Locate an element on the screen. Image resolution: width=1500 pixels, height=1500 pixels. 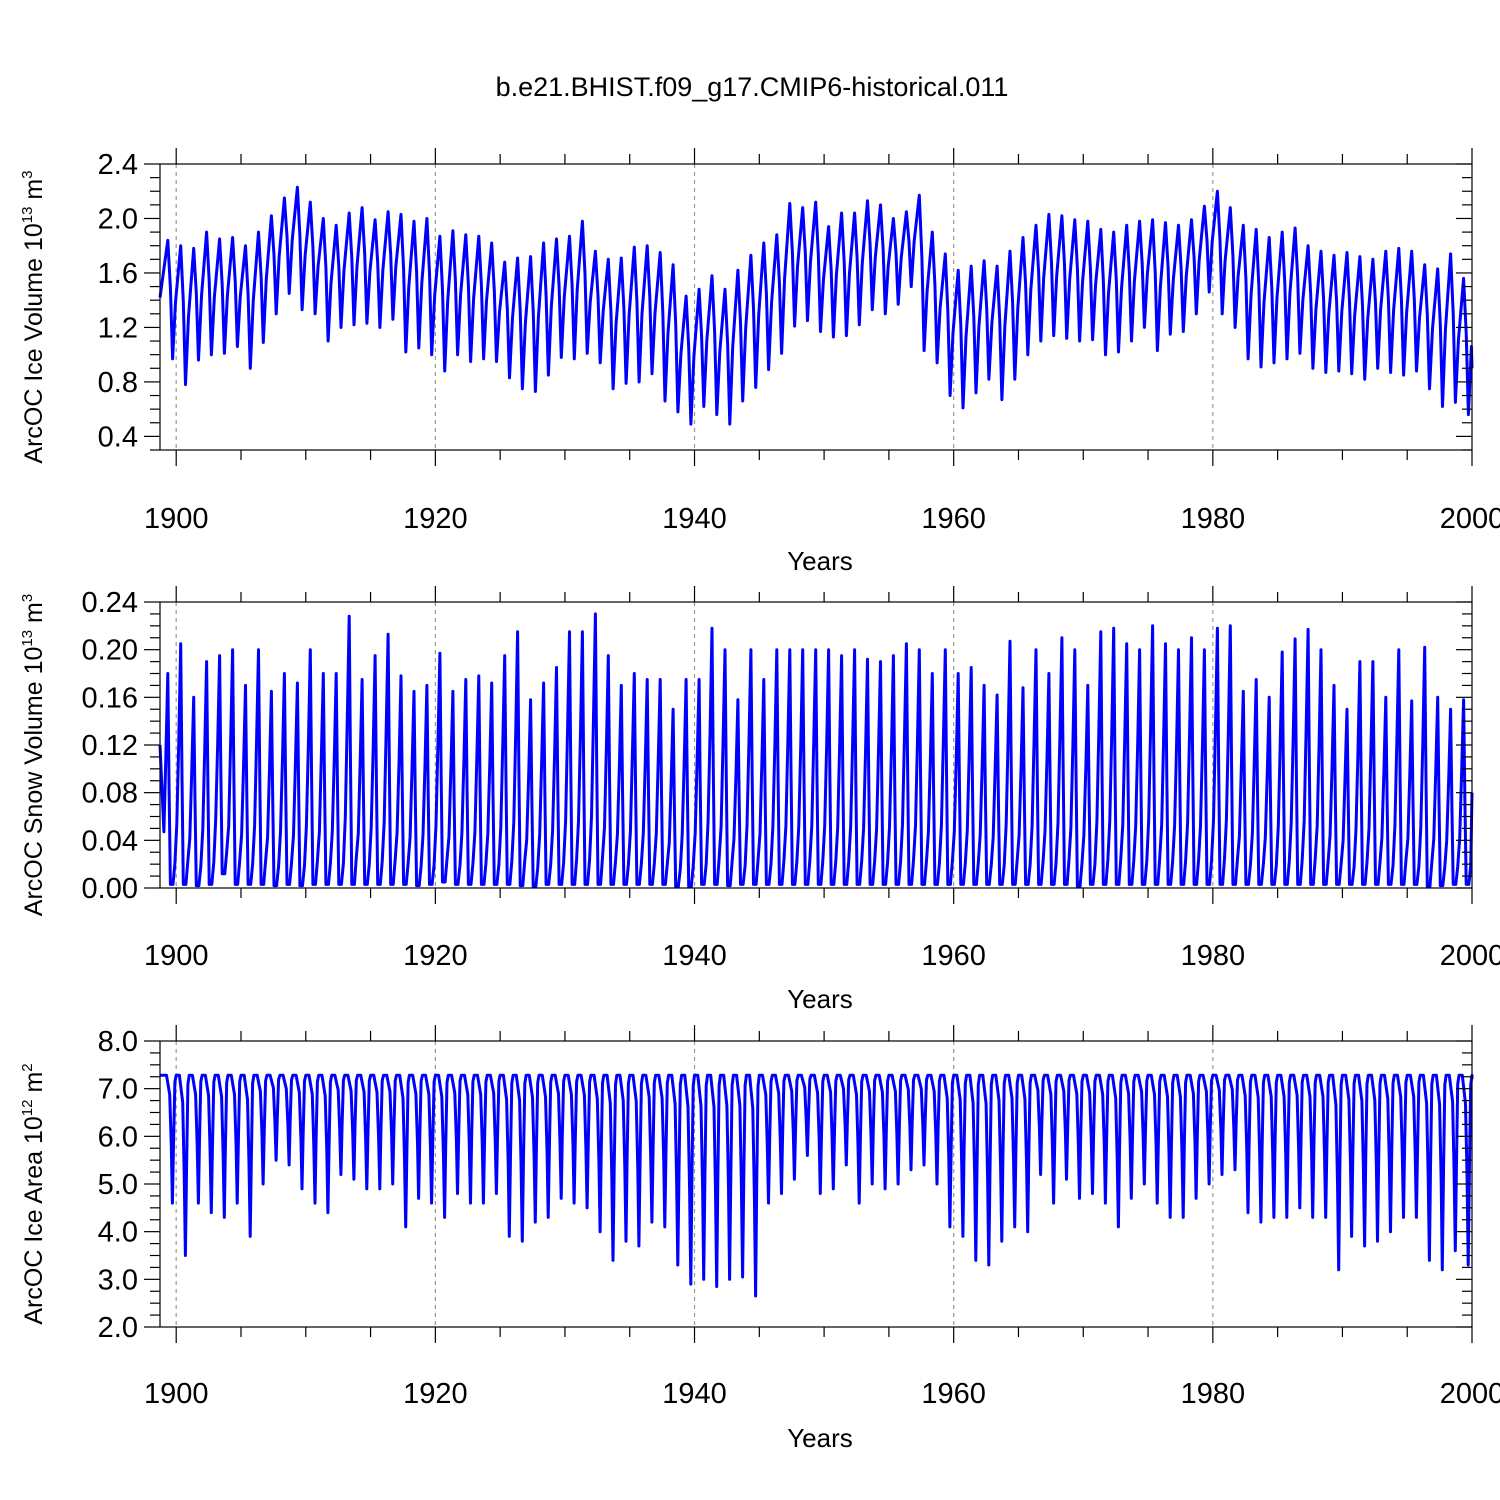
ice-area-x-tick-labels: 1900 1920 1940 1960 1980 2000 is located at coordinates (822, 1394).